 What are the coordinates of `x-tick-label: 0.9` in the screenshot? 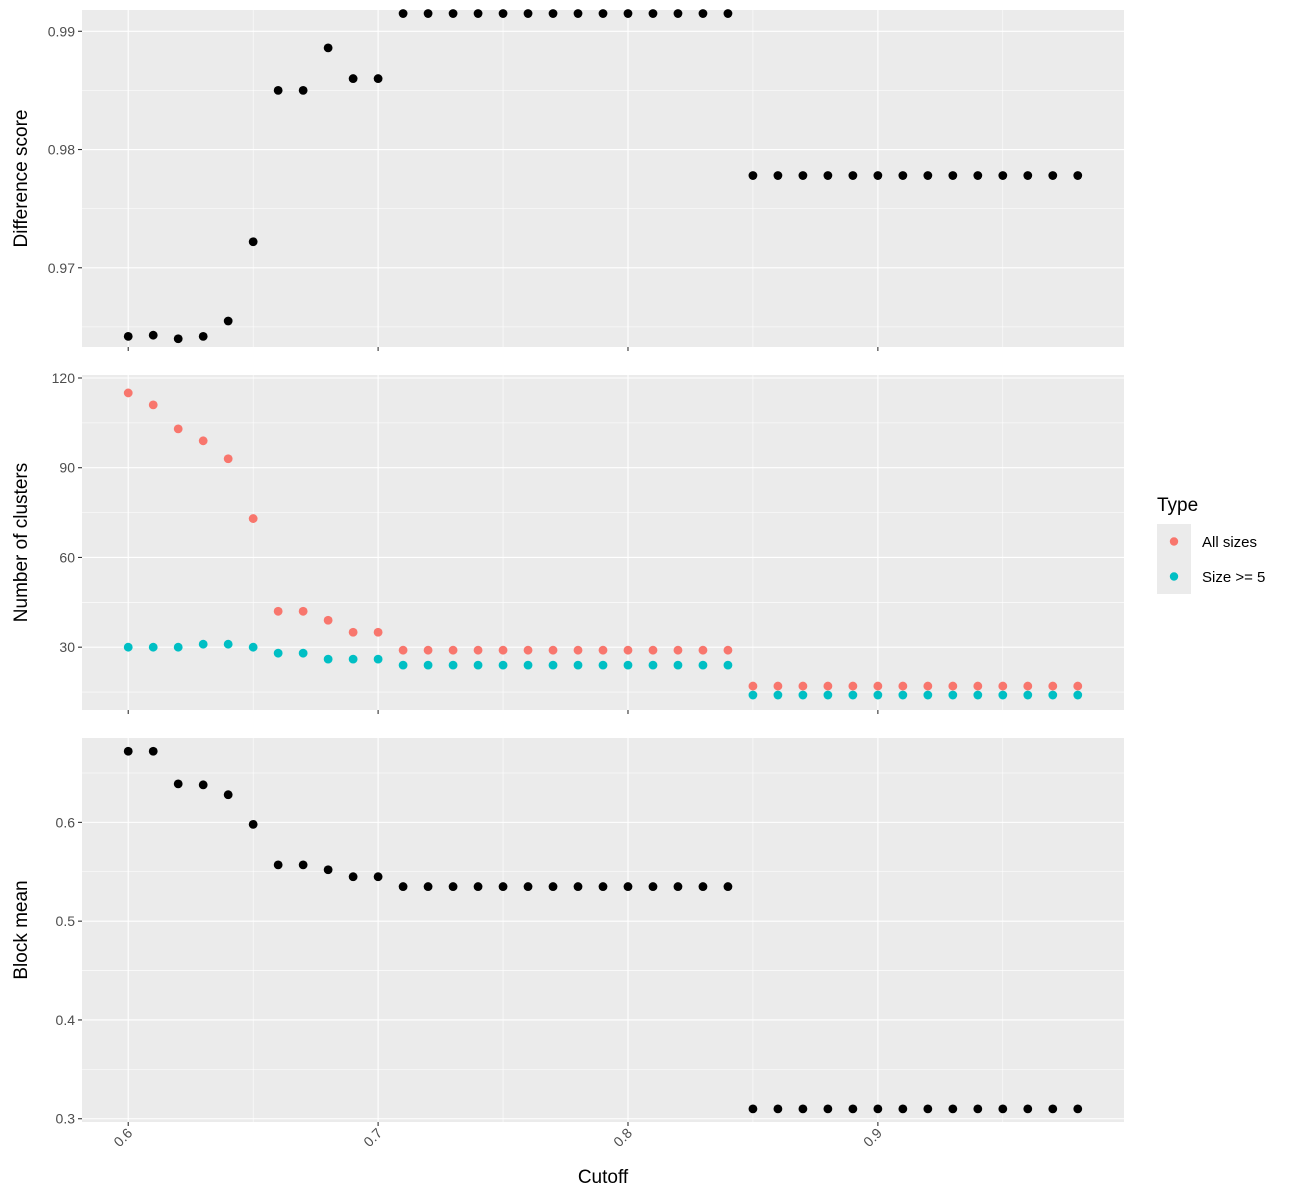 It's located at (872, 1137).